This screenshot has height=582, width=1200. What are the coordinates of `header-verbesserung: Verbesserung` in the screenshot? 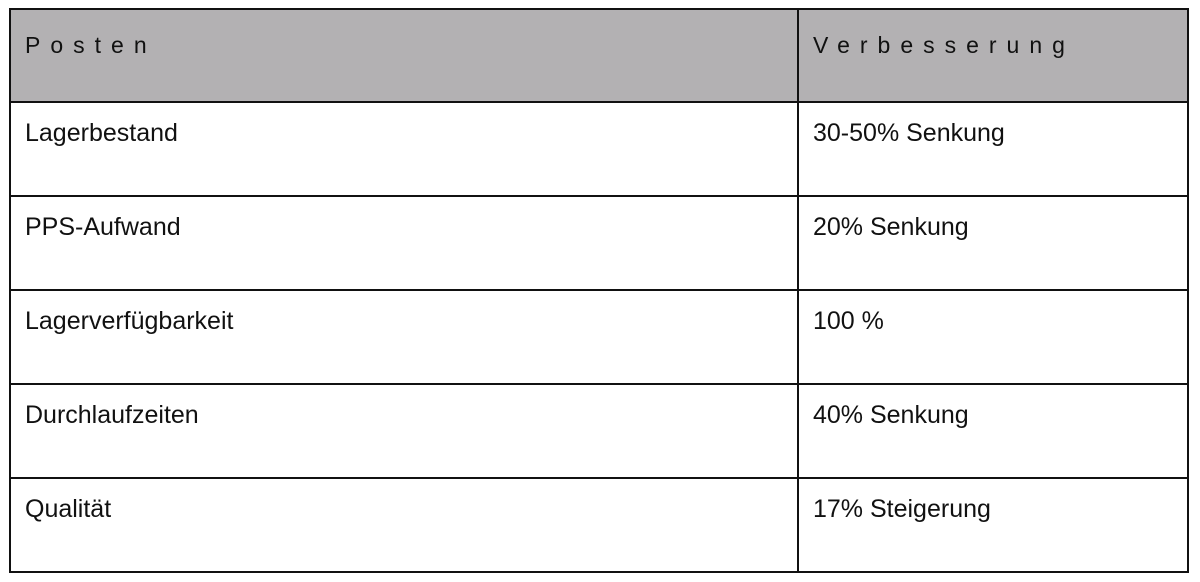 It's located at (993, 55).